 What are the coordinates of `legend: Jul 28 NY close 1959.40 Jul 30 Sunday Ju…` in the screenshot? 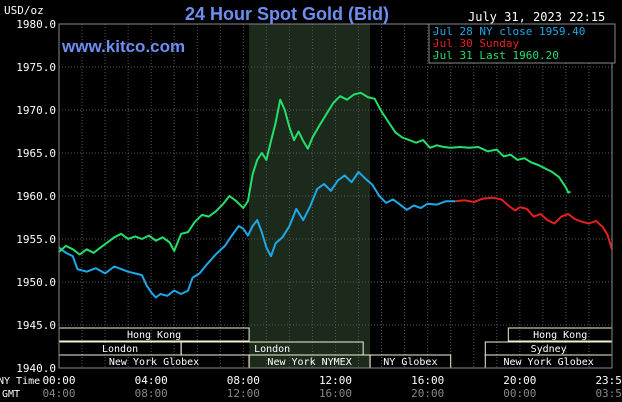 It's located at (522, 43).